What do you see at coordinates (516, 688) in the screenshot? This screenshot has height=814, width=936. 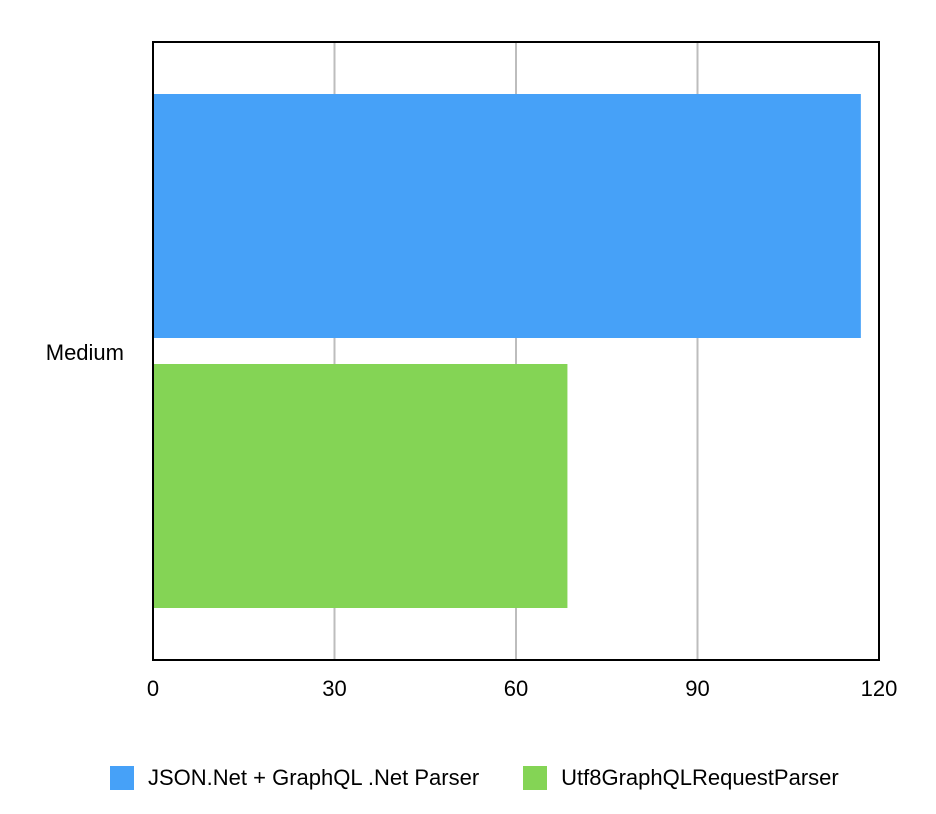 I see `x-tick-label-60: 60` at bounding box center [516, 688].